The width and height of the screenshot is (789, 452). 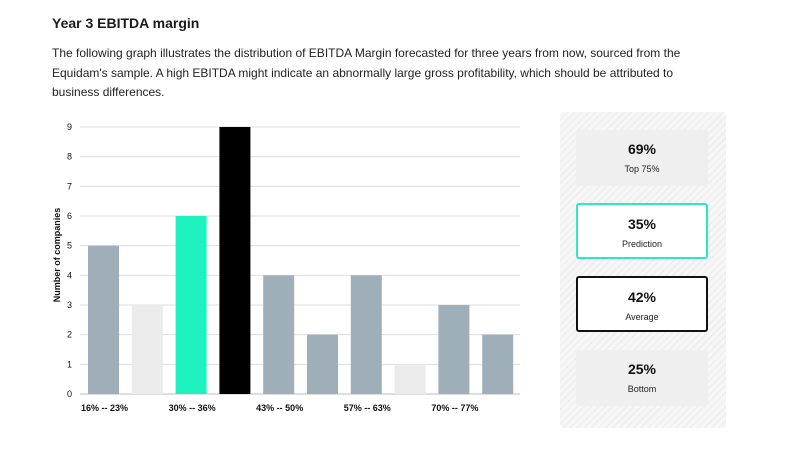 I want to click on y-axis-label: Number of companies, so click(x=57, y=255).